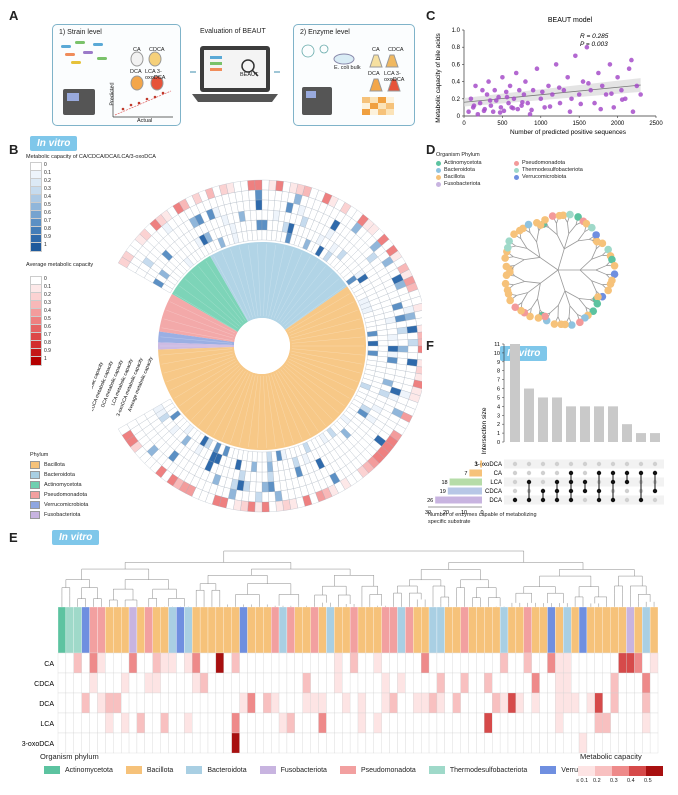  Describe the element at coordinates (502, 124) in the screenshot. I see `scatter-xtick-label: 500` at that location.